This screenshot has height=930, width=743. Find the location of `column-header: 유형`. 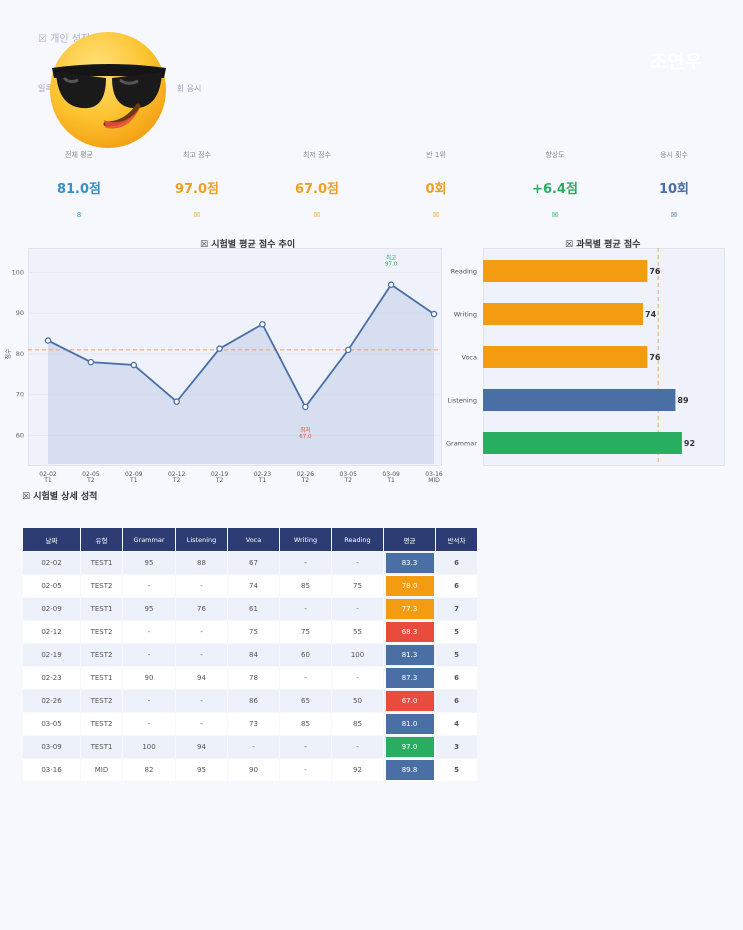

column-header: 유형 is located at coordinates (101, 539).